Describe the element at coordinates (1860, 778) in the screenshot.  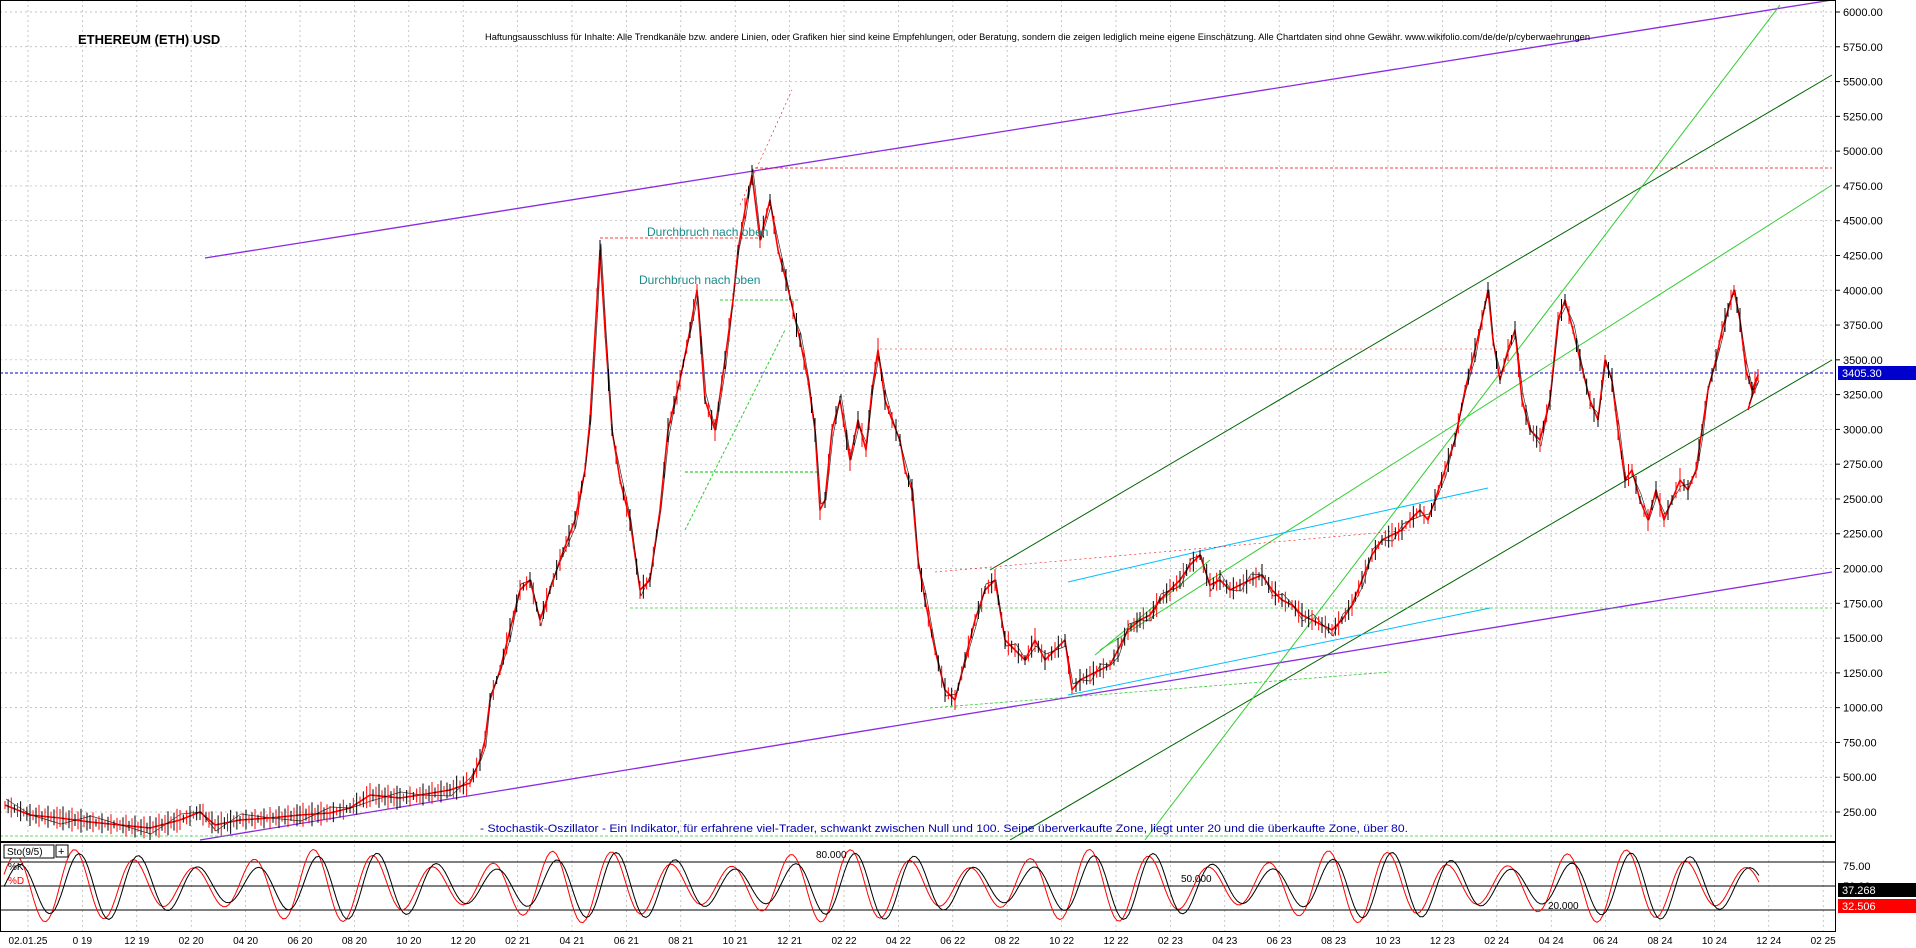
I see `y-tick-label: 500.00` at that location.